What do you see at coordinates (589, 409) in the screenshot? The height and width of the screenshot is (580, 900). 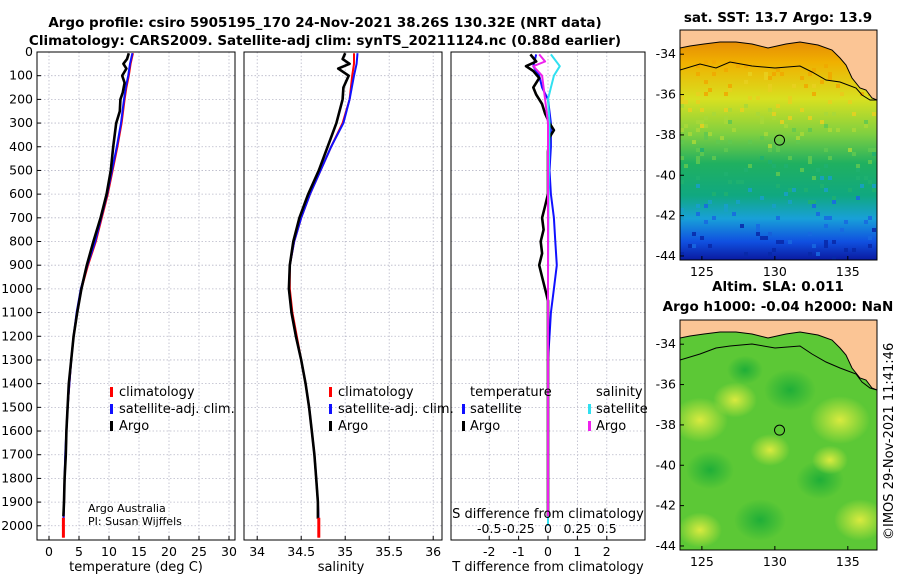 I see `legend-swatch-s-satellite` at bounding box center [589, 409].